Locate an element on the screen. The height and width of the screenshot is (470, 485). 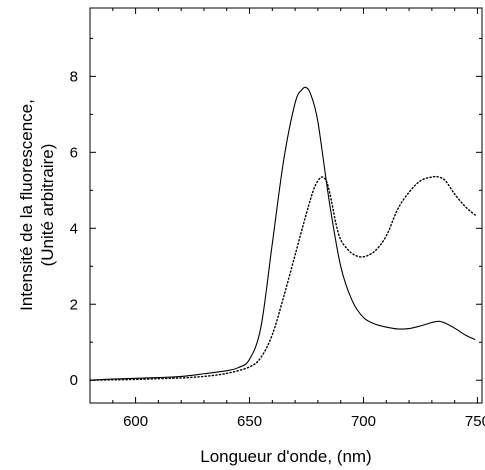
x-axis-label: Longueur d'onde, (nm) is located at coordinates (285, 456).